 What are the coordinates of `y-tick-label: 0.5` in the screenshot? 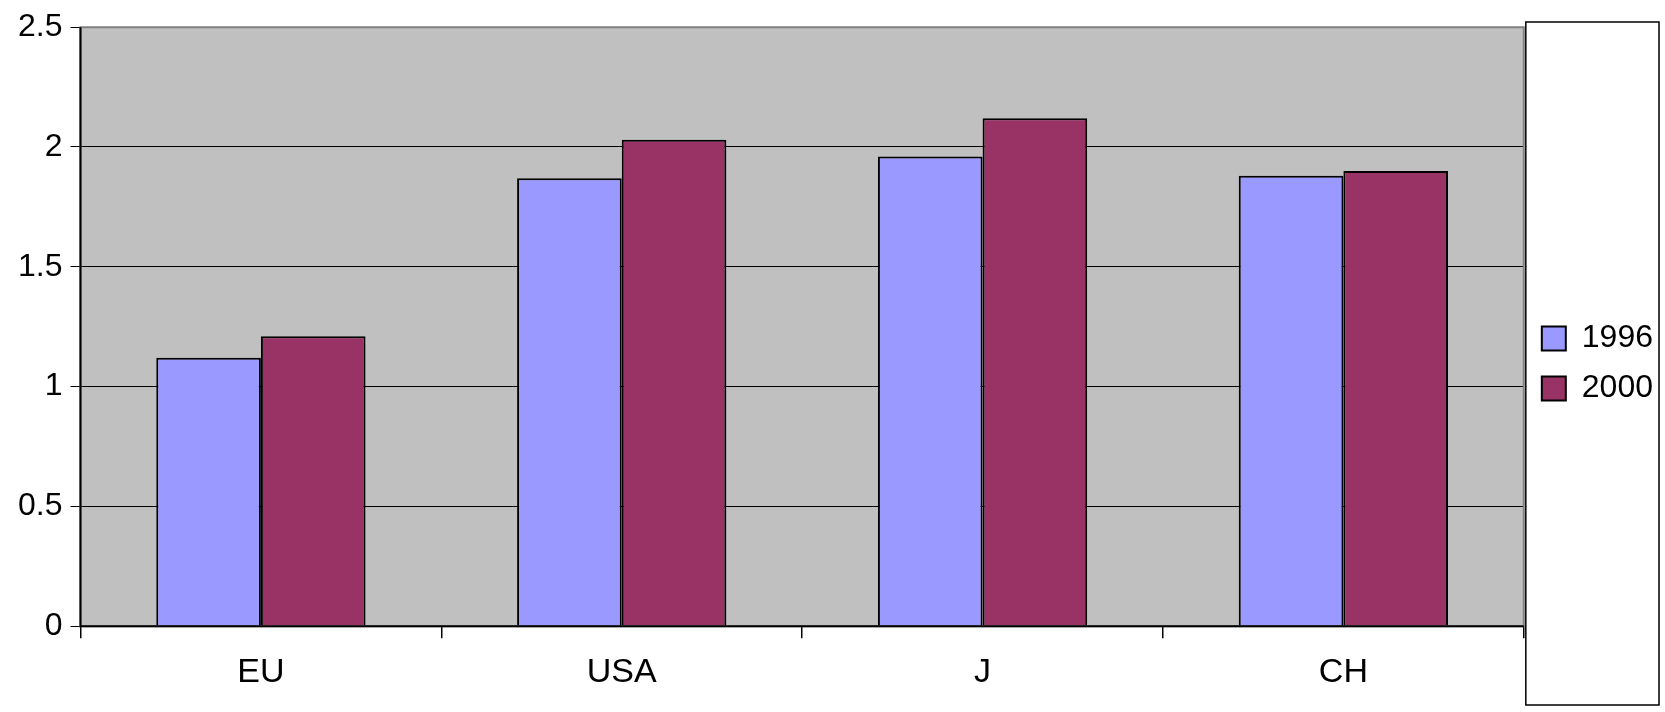 It's located at (40, 504).